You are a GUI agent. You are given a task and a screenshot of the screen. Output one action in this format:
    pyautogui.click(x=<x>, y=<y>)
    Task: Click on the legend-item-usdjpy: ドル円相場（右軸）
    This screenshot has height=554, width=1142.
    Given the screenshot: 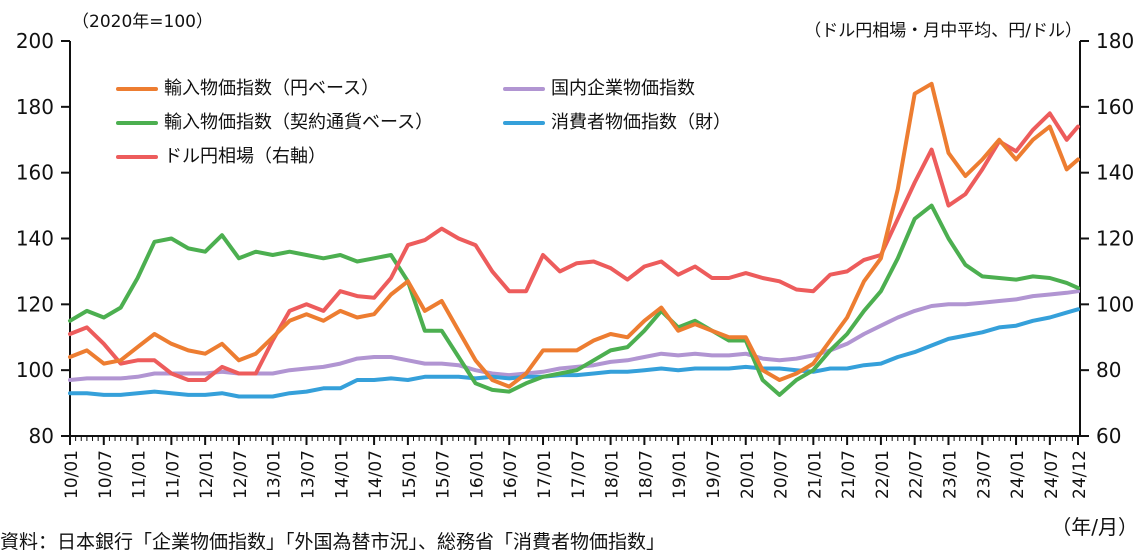 What is the action you would take?
    pyautogui.click(x=221, y=157)
    